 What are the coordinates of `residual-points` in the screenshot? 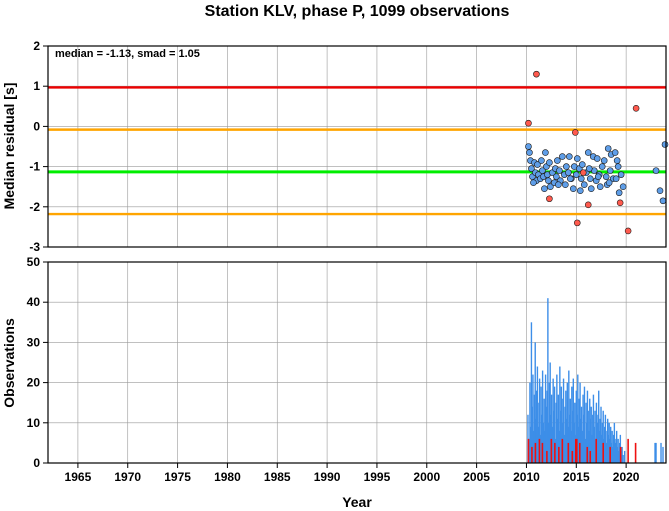 It's located at (597, 152).